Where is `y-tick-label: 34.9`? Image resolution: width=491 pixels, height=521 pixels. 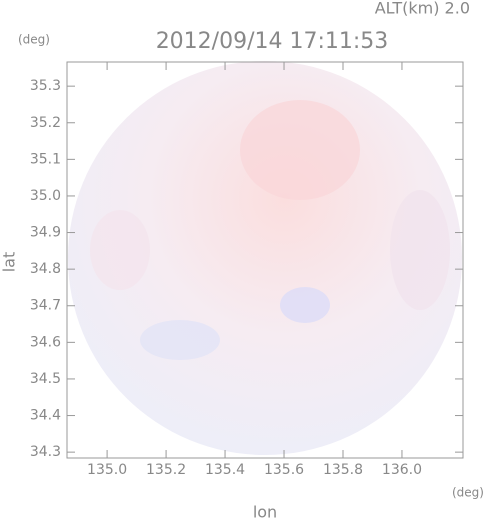 y-tick-label: 34.9 is located at coordinates (45, 233).